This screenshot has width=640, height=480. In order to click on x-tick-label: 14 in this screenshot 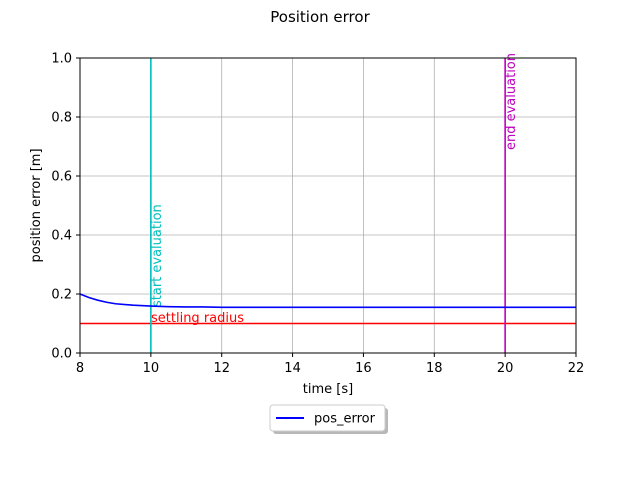, I will do `click(292, 368)`.